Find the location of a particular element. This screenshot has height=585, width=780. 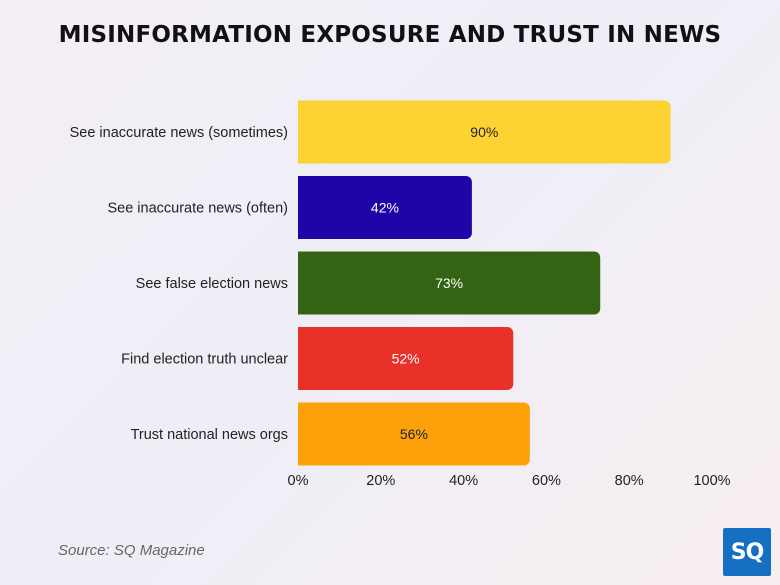

bar-value-label-2: 73% is located at coordinates (449, 283).